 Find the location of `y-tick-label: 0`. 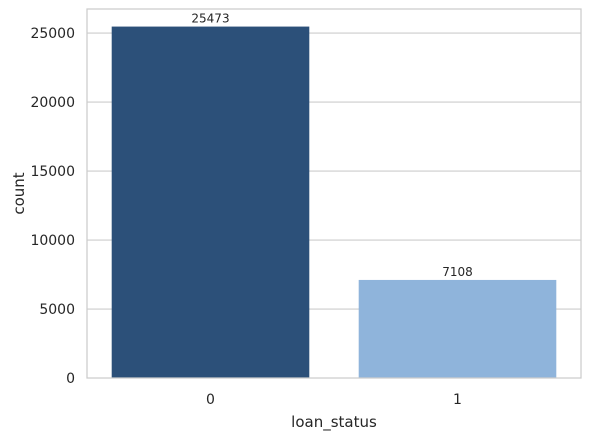

y-tick-label: 0 is located at coordinates (70, 379).